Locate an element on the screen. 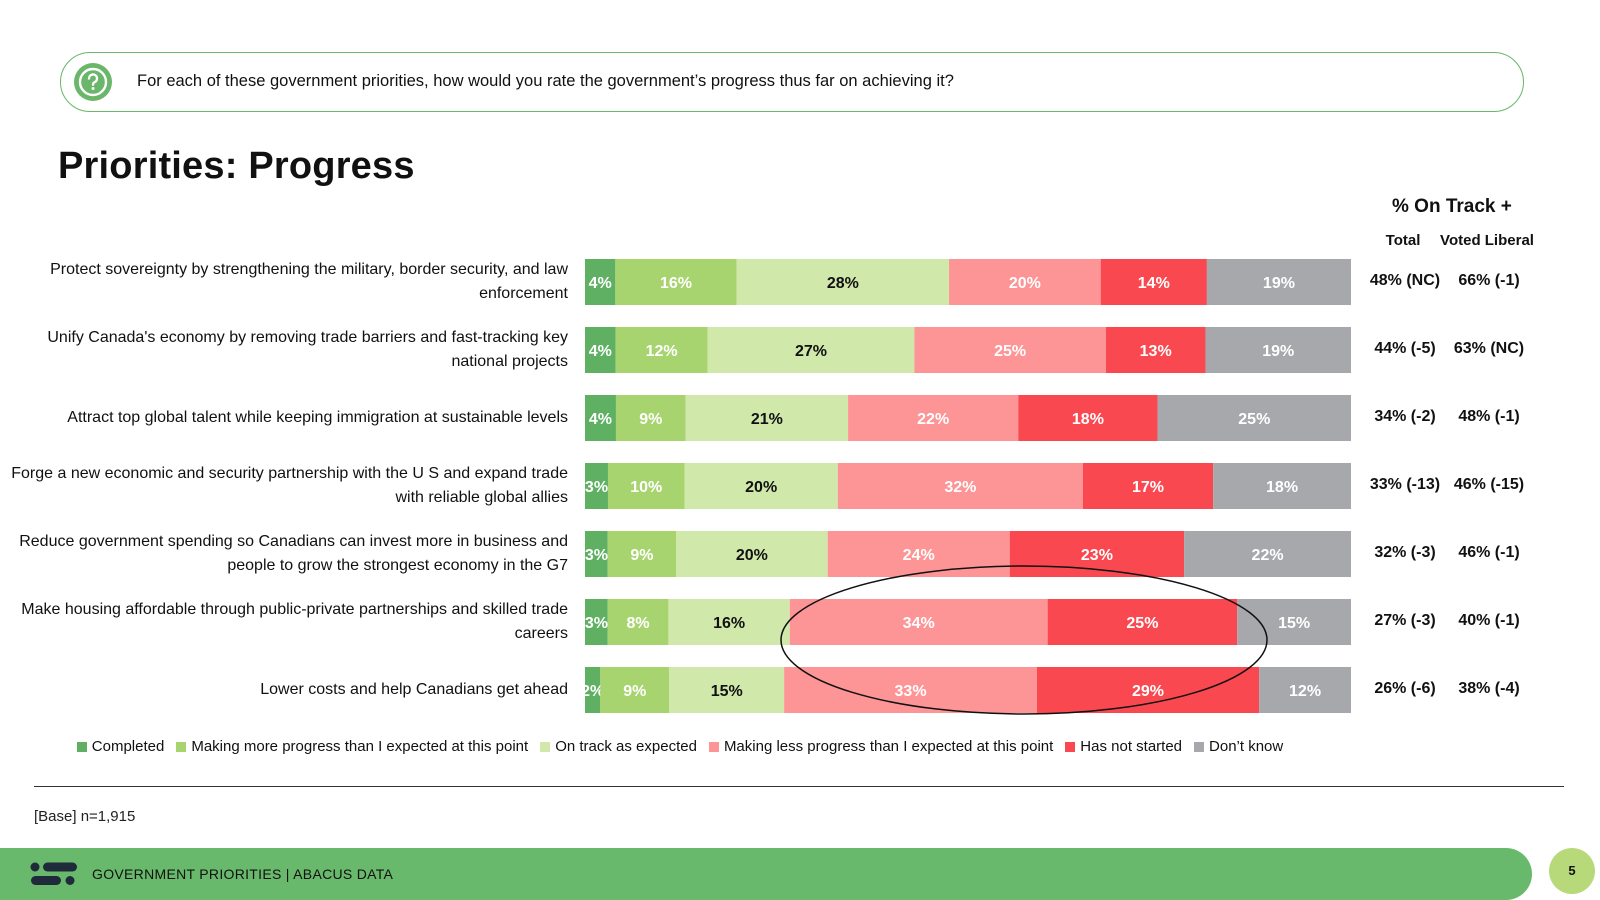 The image size is (1600, 900). on-track-header: % On Track + is located at coordinates (1452, 206).